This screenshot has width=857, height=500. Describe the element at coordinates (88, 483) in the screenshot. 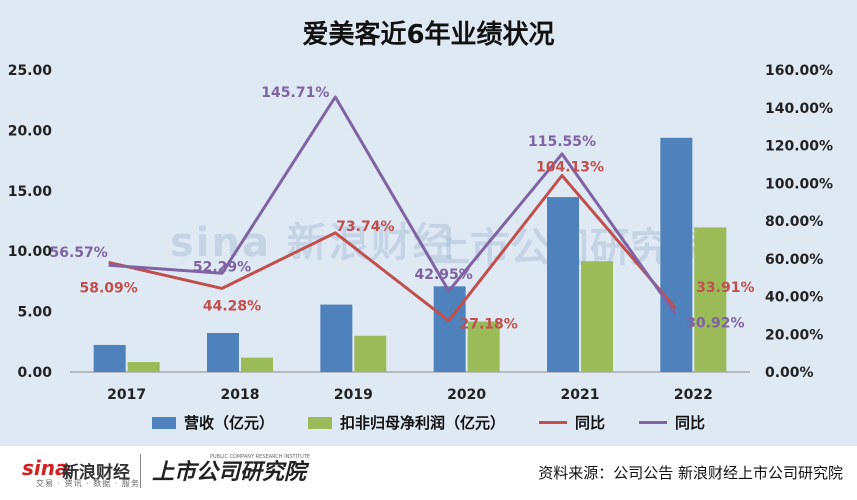

I see `sina-logo-subtitle: 交易 · 资讯 · 数据 · 服务` at that location.